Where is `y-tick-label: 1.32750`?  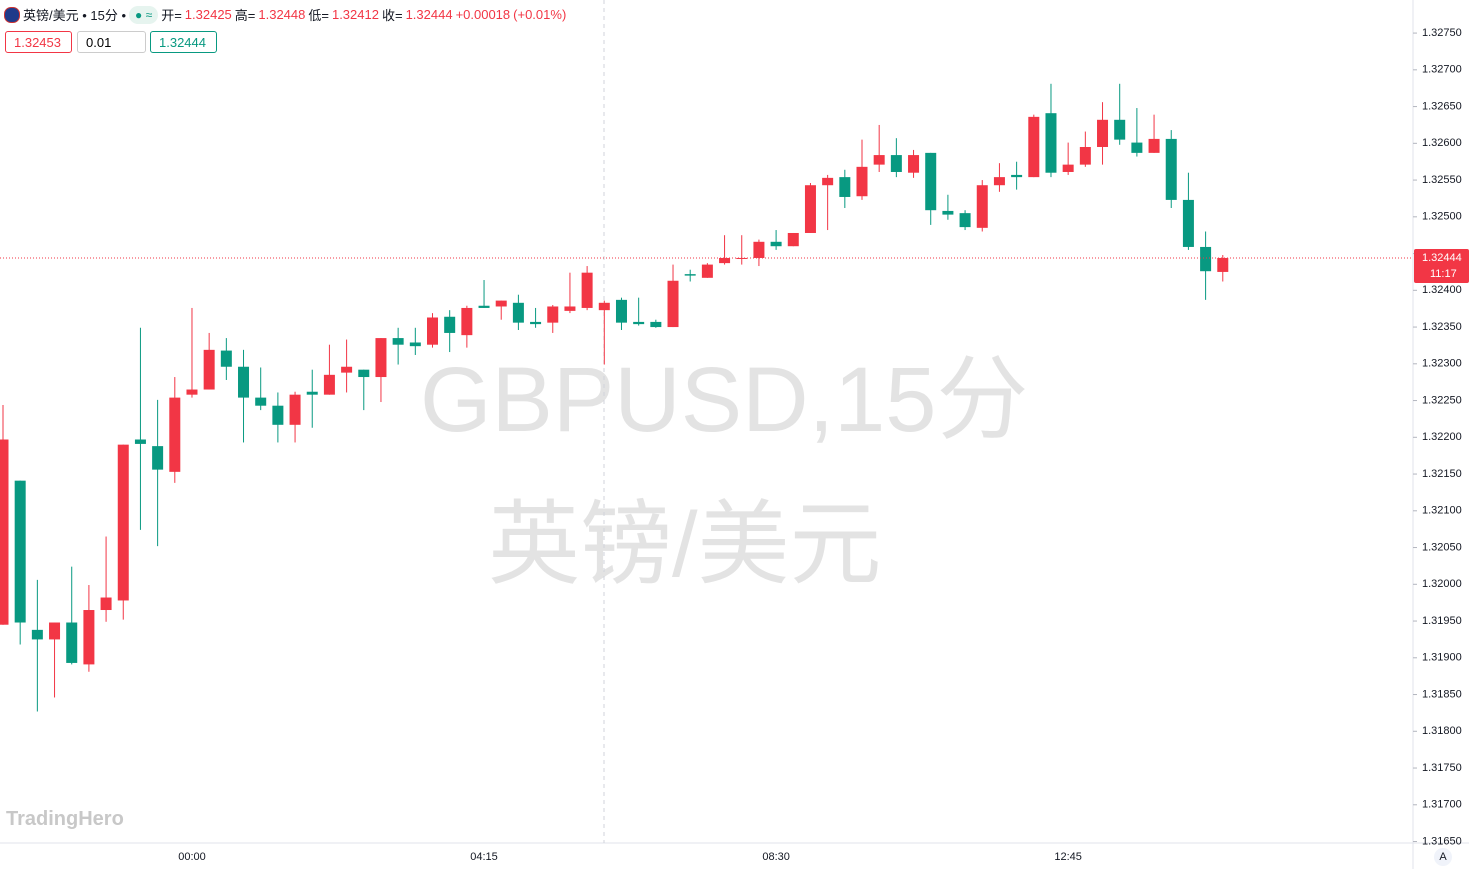
y-tick-label: 1.32750 is located at coordinates (1442, 33).